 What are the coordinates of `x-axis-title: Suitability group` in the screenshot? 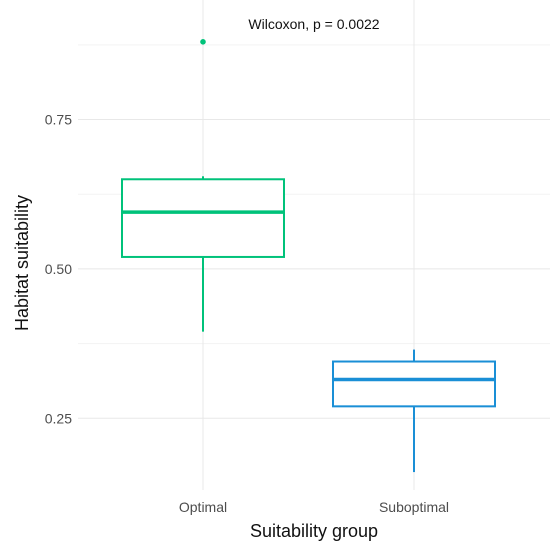 It's located at (314, 531).